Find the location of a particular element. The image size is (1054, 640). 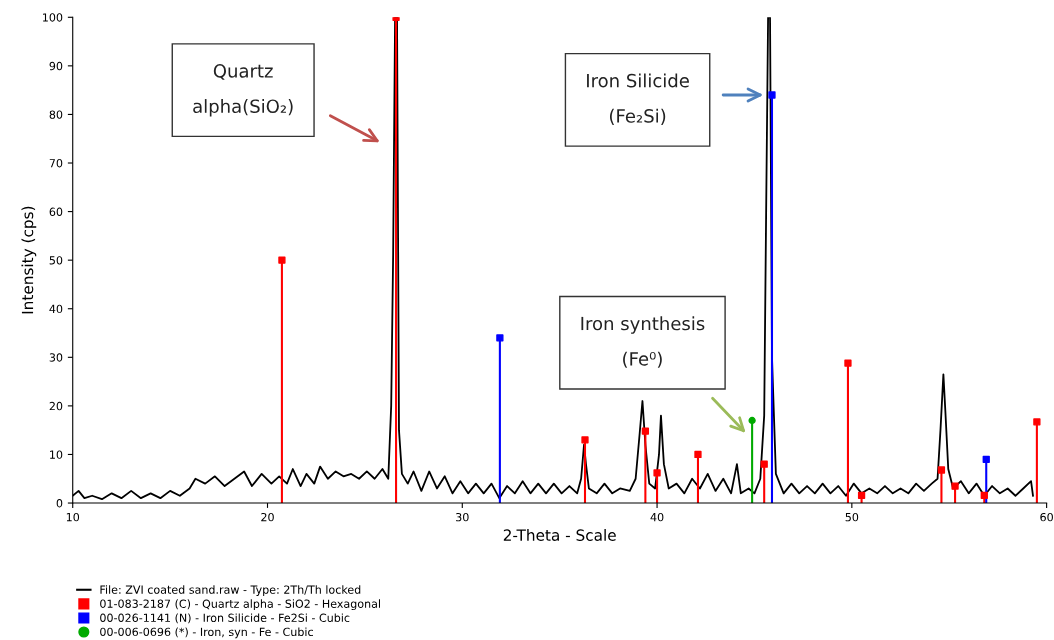

y-tick-label: 80 is located at coordinates (56, 114).